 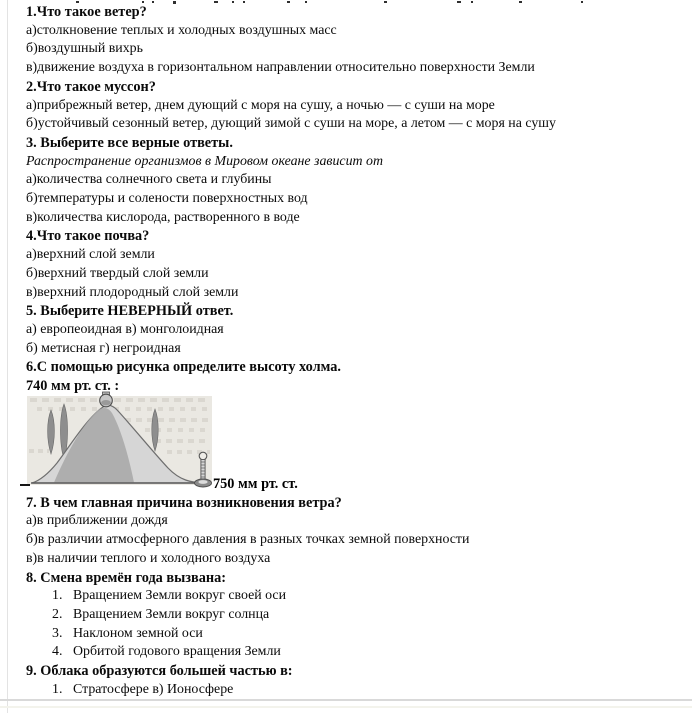 I want to click on list-item: 4. Орбитой годового вращения Земли, so click(x=351, y=652).